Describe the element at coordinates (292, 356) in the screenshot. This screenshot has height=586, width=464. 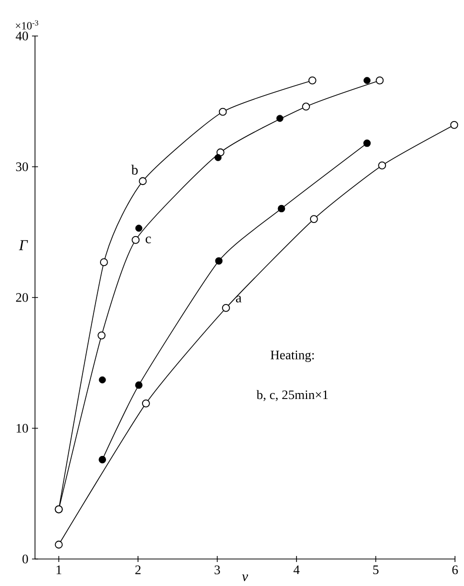
I see `annotation: Heating:` at that location.